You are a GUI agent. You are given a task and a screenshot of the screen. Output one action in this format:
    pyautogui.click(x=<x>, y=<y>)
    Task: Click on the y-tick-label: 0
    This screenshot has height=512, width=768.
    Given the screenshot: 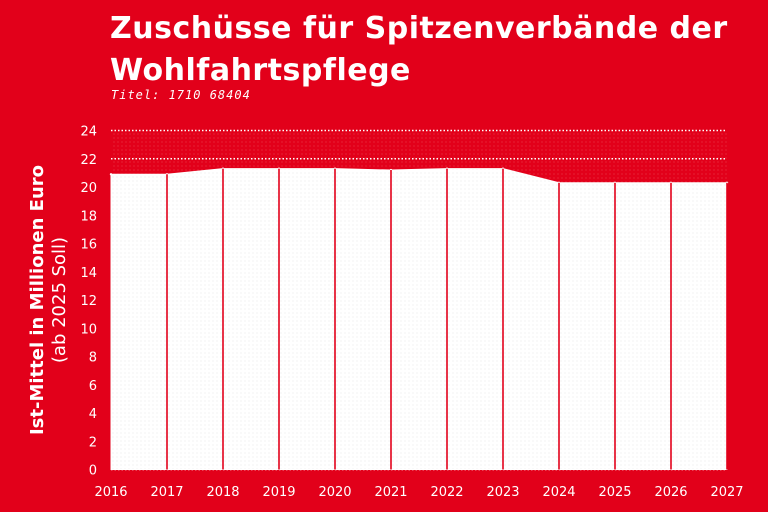 What is the action you would take?
    pyautogui.click(x=93, y=471)
    